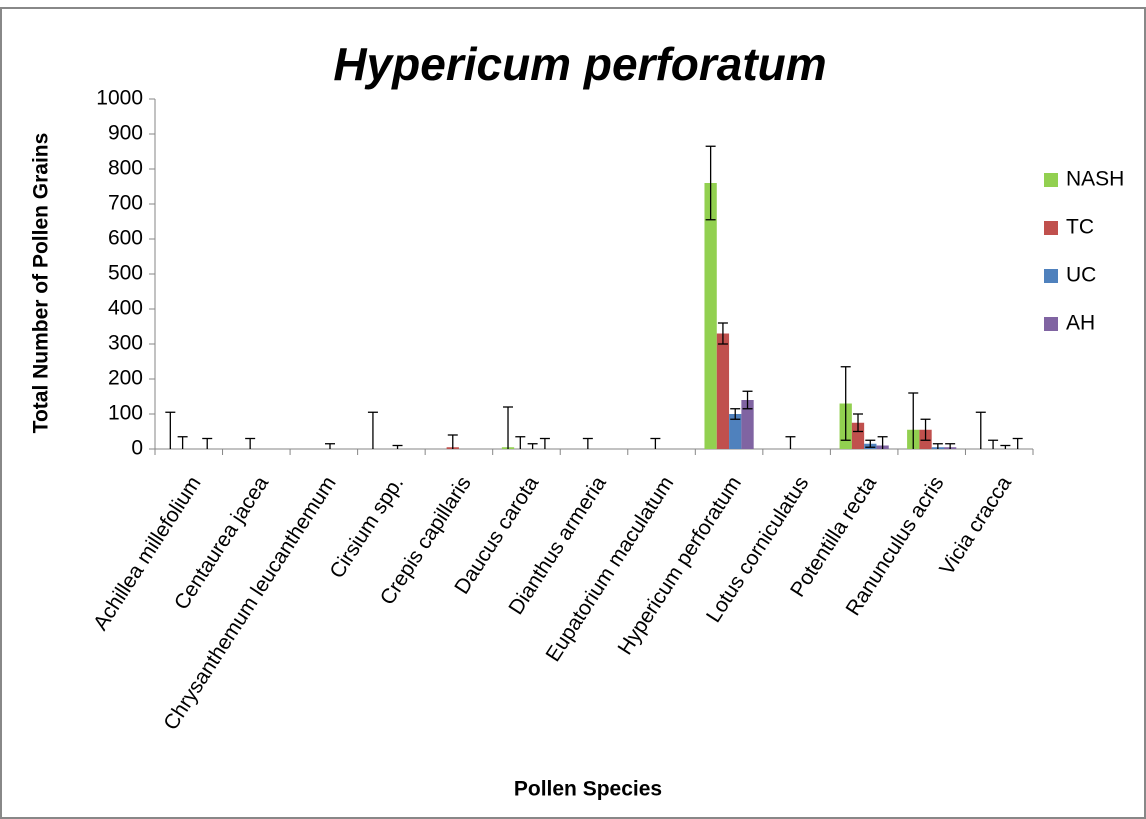 This screenshot has height=819, width=1146. Describe the element at coordinates (579, 64) in the screenshot. I see `chart-title: Hypericum perforatum` at that location.